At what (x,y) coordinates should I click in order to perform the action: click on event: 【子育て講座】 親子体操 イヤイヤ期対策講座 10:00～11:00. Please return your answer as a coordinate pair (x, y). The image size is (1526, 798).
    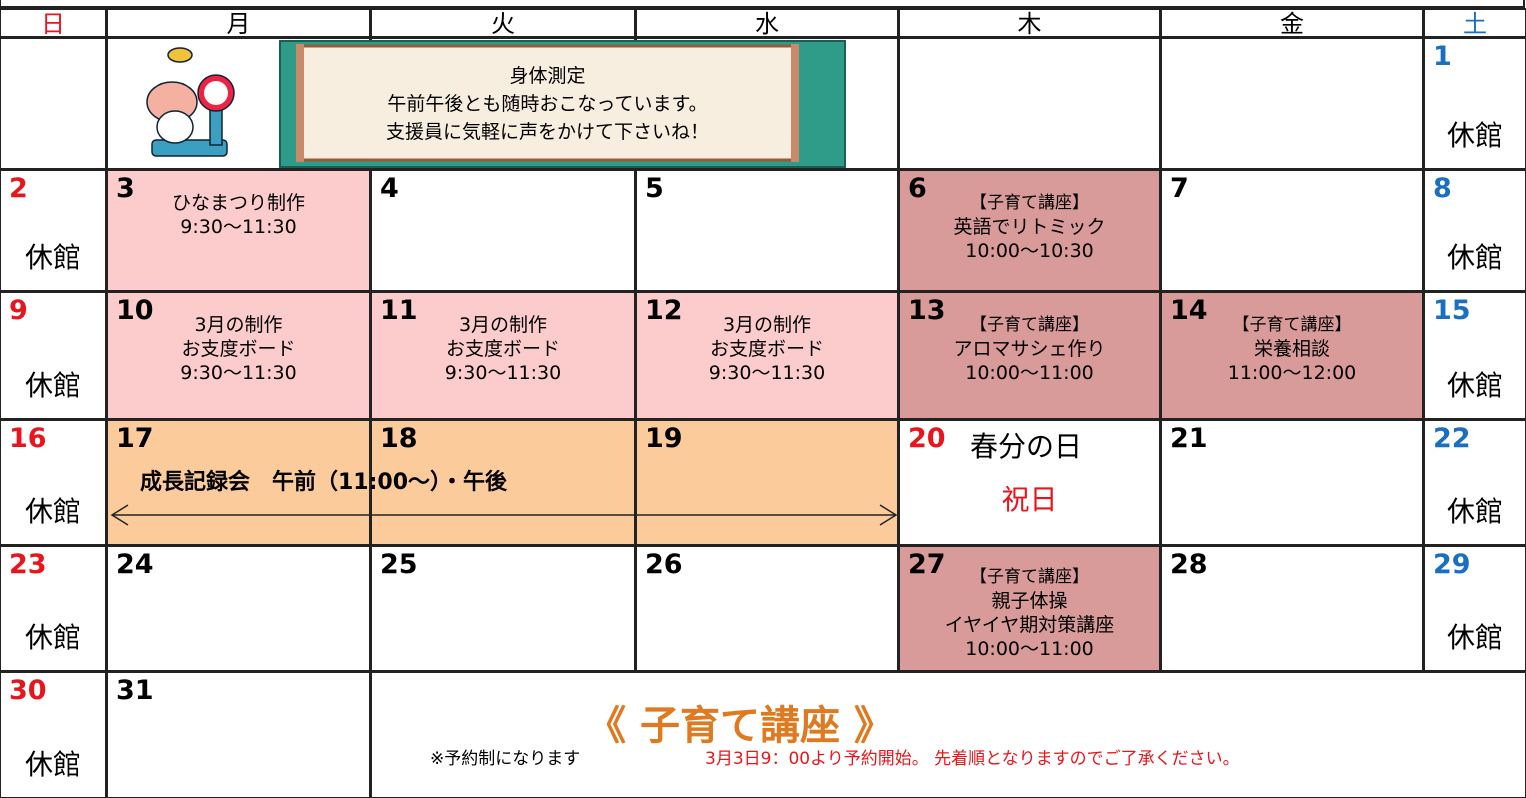
    Looking at the image, I should click on (1029, 613).